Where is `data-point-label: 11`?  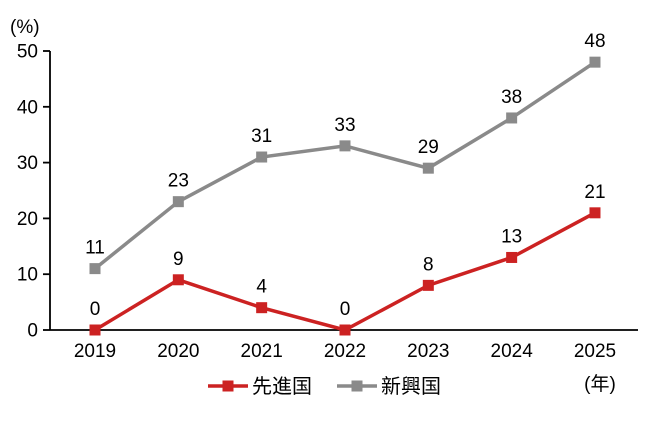
data-point-label: 11 is located at coordinates (95, 248).